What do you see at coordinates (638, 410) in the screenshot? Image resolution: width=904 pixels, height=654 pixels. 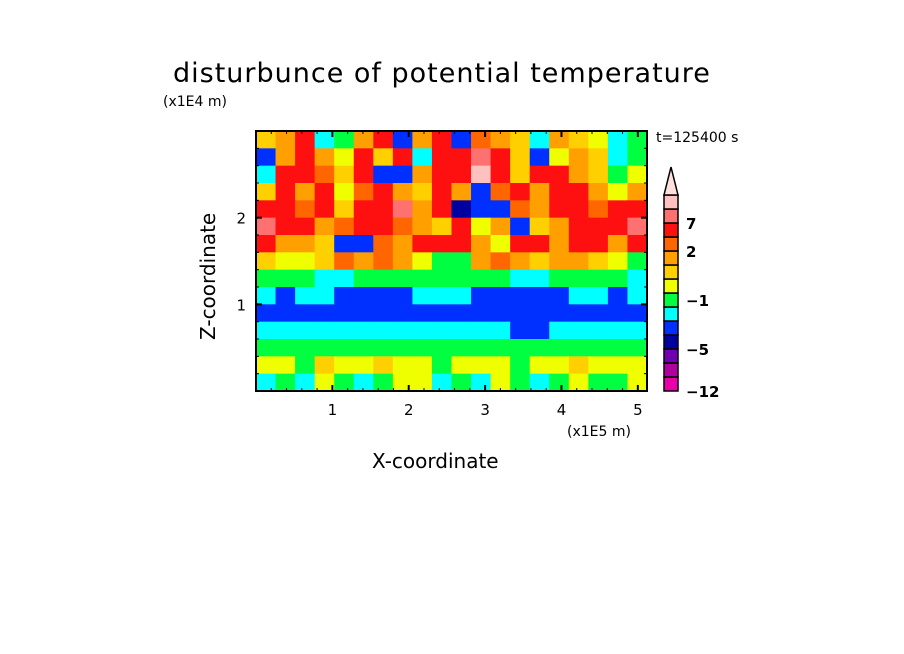 I see `x-tick-label: 5` at bounding box center [638, 410].